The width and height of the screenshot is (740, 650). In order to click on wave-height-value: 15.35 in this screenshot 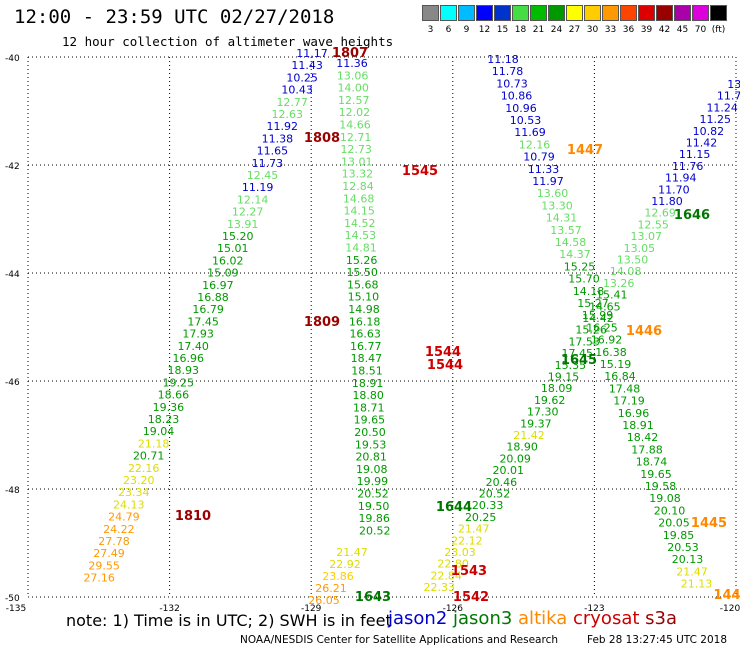, I will do `click(571, 365)`.